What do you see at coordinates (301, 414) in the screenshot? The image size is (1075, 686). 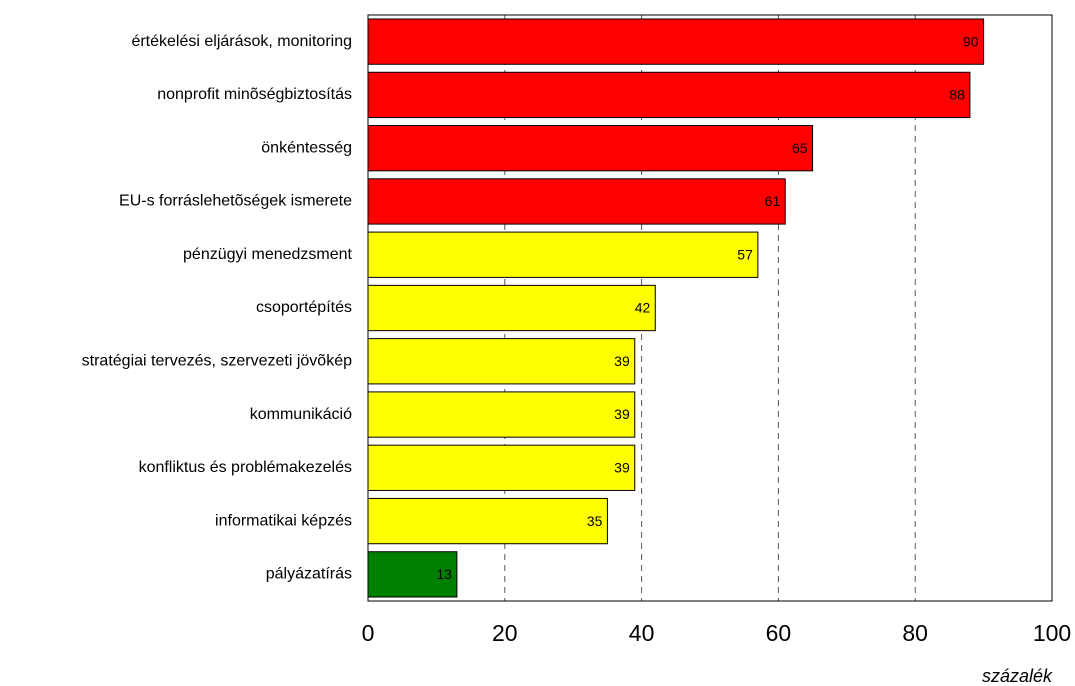 I see `y-tick-label: kommunikáció` at bounding box center [301, 414].